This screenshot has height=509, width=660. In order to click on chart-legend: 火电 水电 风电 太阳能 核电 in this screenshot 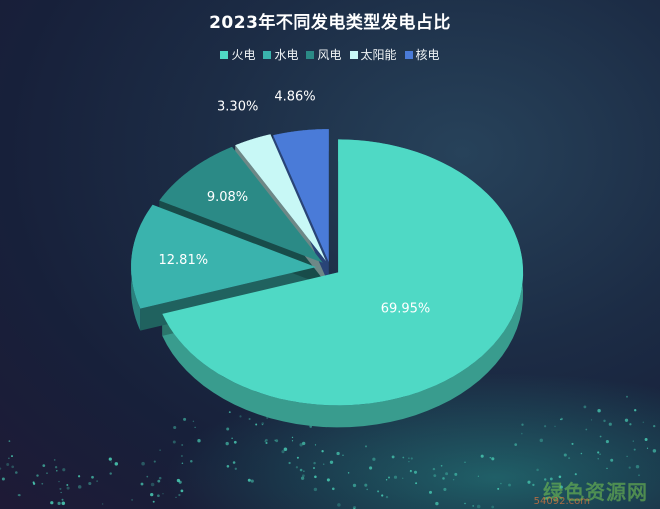, I will do `click(330, 54)`.